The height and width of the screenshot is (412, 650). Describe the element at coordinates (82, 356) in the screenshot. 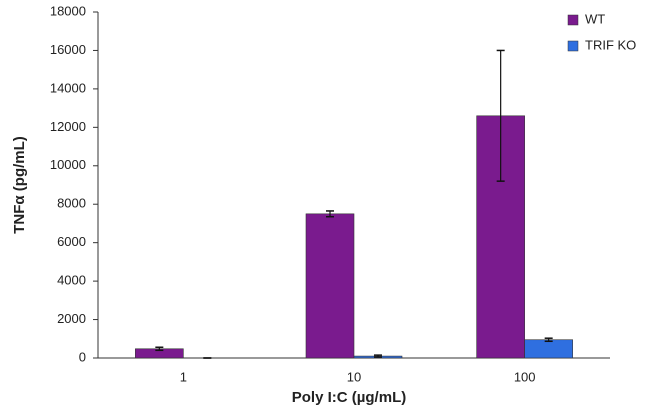

I see `y-tick-label: 0` at that location.